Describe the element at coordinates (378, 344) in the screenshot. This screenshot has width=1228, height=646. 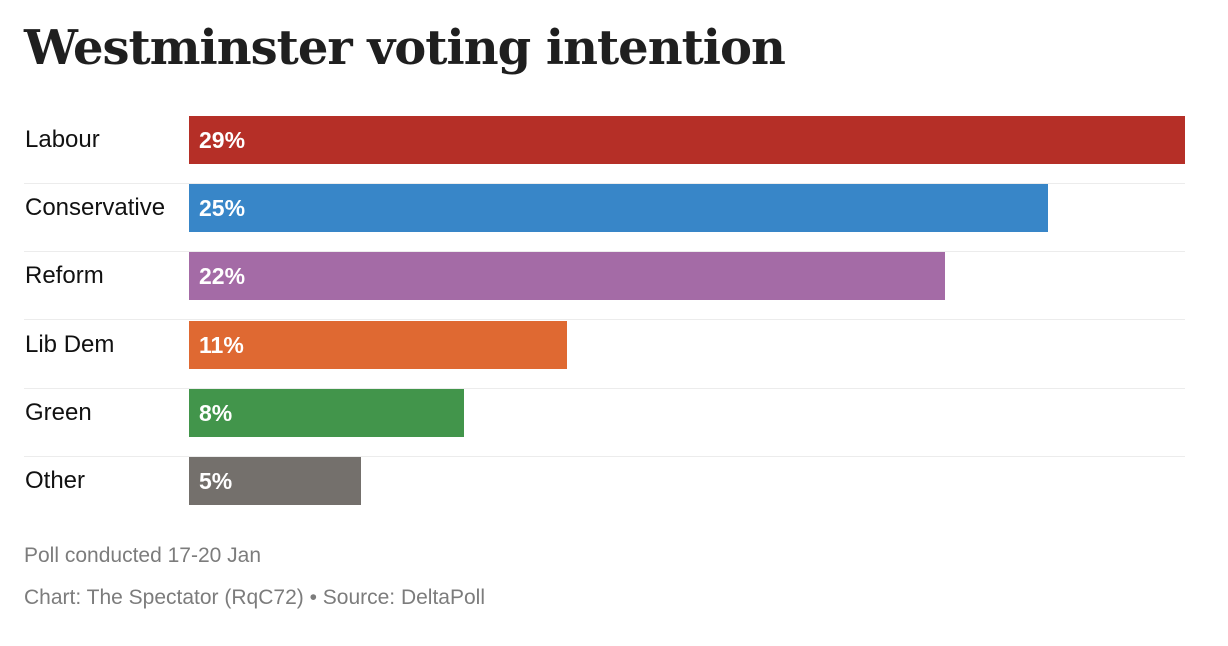
I see `bar-lib-dem: 11%` at that location.